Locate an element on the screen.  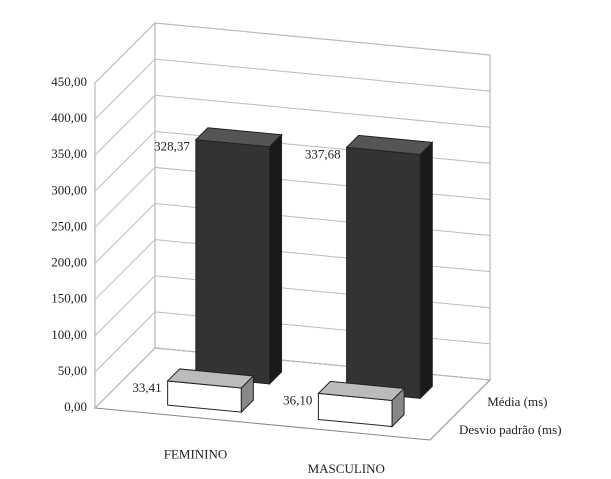
legend-label: Desvio padrão (ms) is located at coordinates (510, 429).